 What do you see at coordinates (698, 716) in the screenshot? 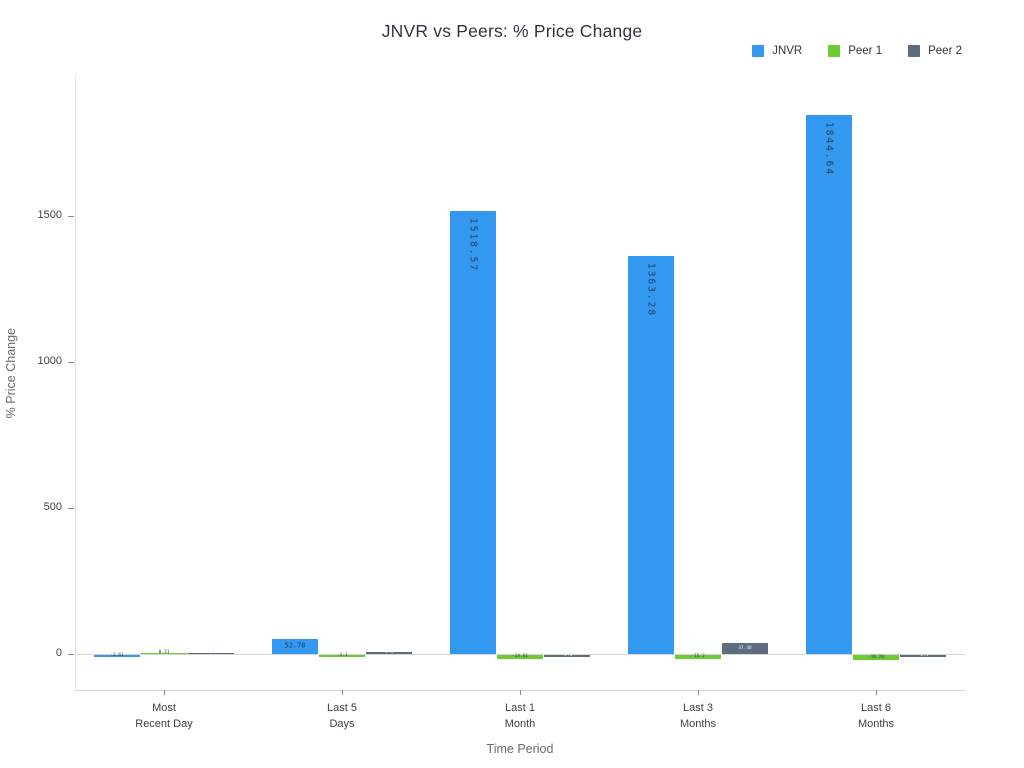
I see `x-tick-label: Last 3 Months` at bounding box center [698, 716].